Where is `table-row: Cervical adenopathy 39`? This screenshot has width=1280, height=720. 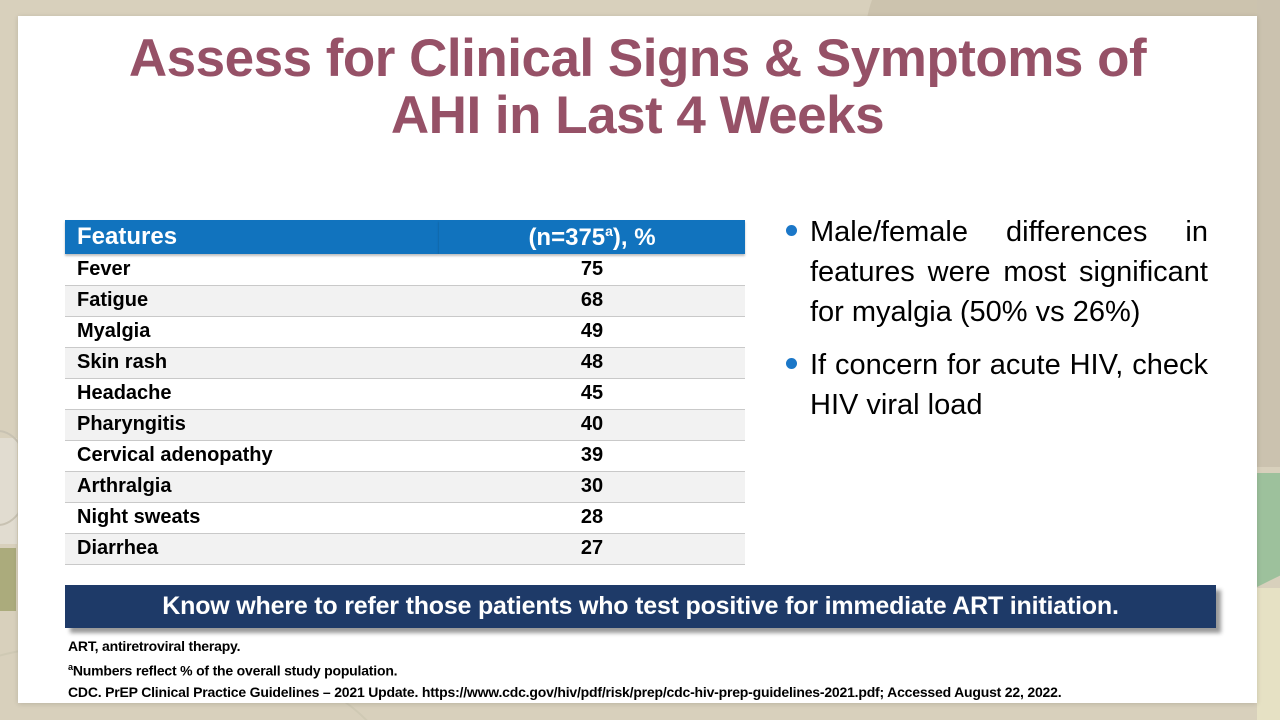
table-row: Cervical adenopathy 39 is located at coordinates (405, 456).